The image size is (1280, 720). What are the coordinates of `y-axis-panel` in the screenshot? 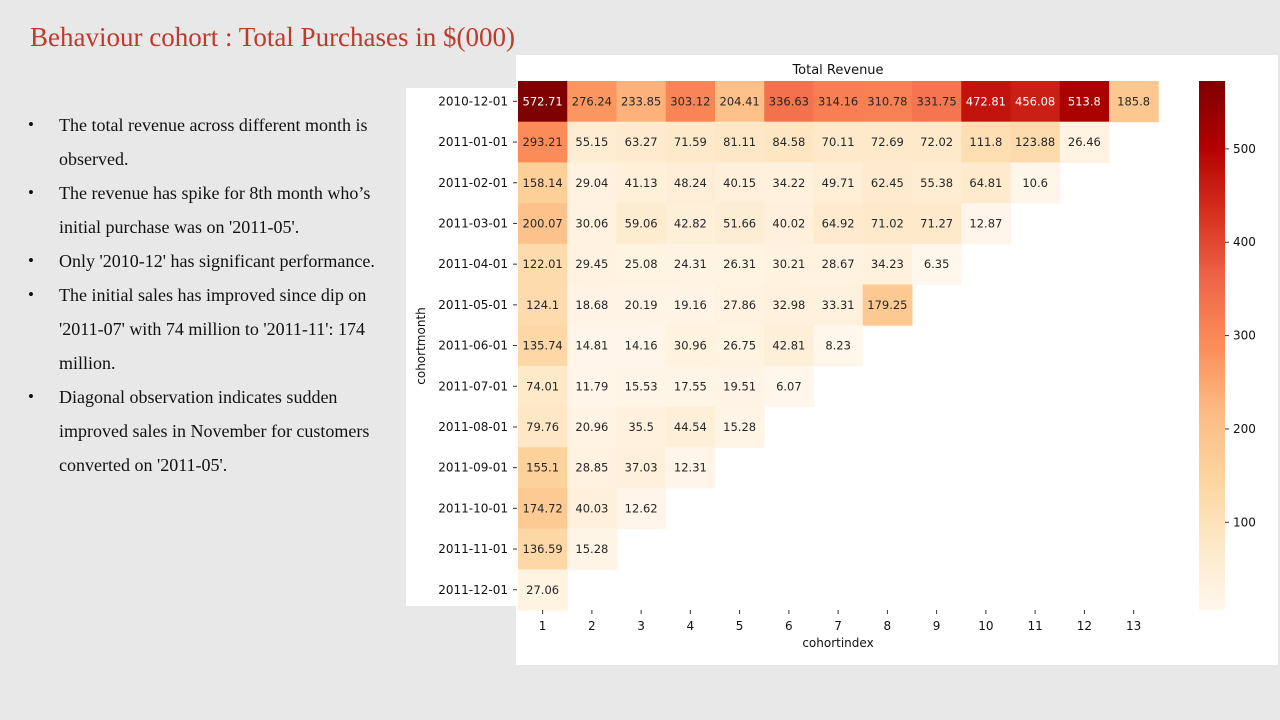 It's located at (461, 347).